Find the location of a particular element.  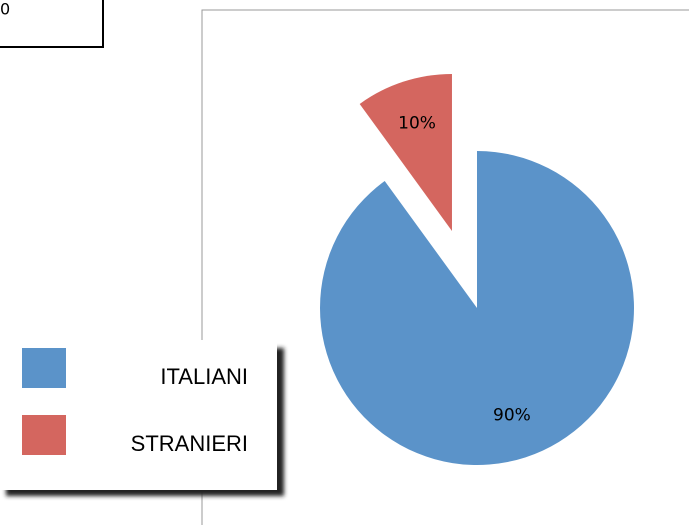

legend-label: ITALIANI is located at coordinates (204, 376).